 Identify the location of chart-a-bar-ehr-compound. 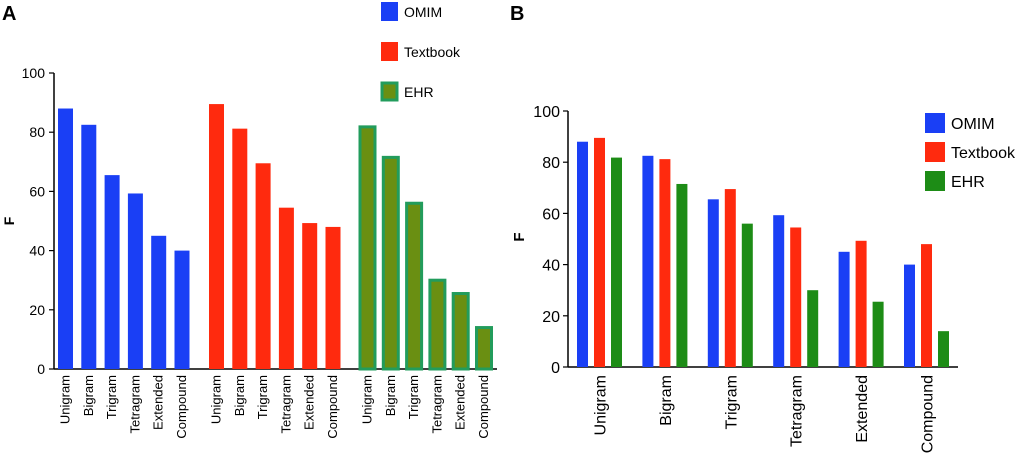
(484, 348).